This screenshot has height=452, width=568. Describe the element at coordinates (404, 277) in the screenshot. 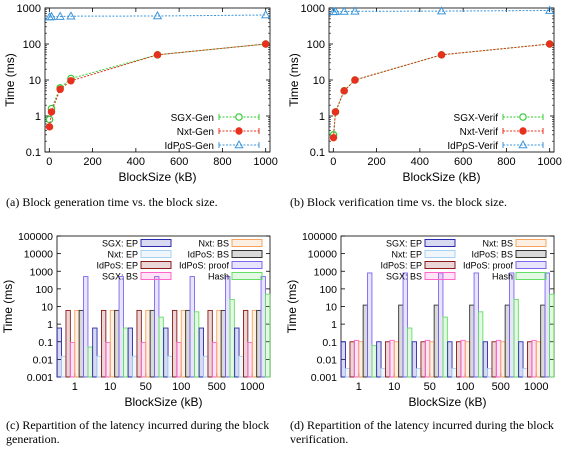

I see `legend-label: SGX: BS` at that location.